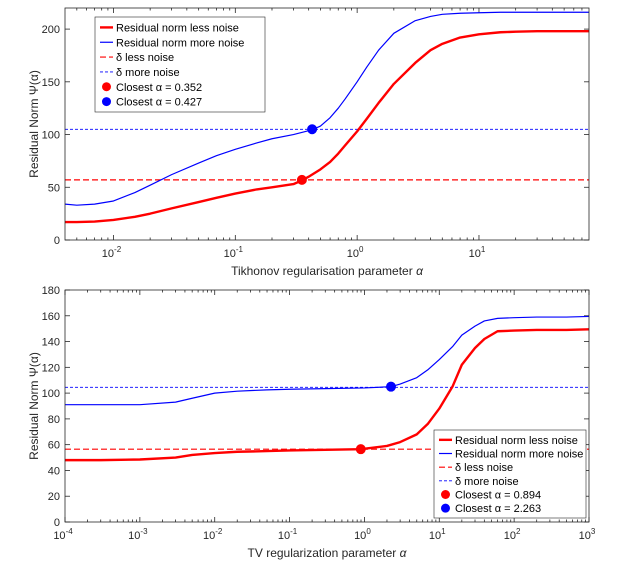  I want to click on y-tick-label: 140, so click(51, 343).